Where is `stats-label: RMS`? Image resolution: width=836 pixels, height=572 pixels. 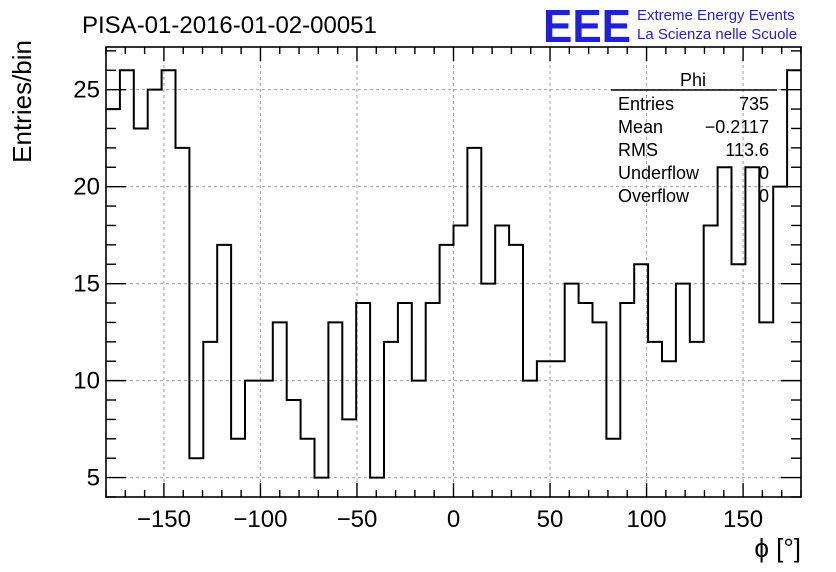
stats-label: RMS is located at coordinates (638, 150).